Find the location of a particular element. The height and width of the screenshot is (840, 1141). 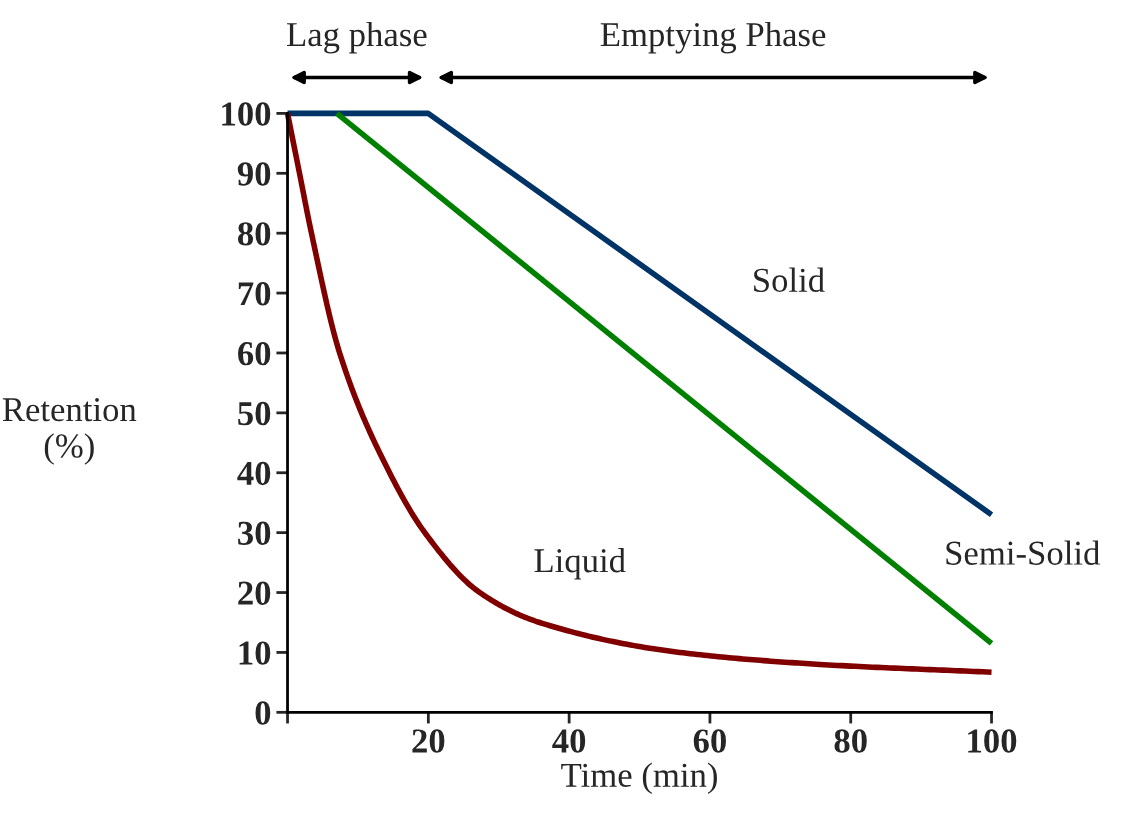

y-tick-label: 0 is located at coordinates (263, 713).